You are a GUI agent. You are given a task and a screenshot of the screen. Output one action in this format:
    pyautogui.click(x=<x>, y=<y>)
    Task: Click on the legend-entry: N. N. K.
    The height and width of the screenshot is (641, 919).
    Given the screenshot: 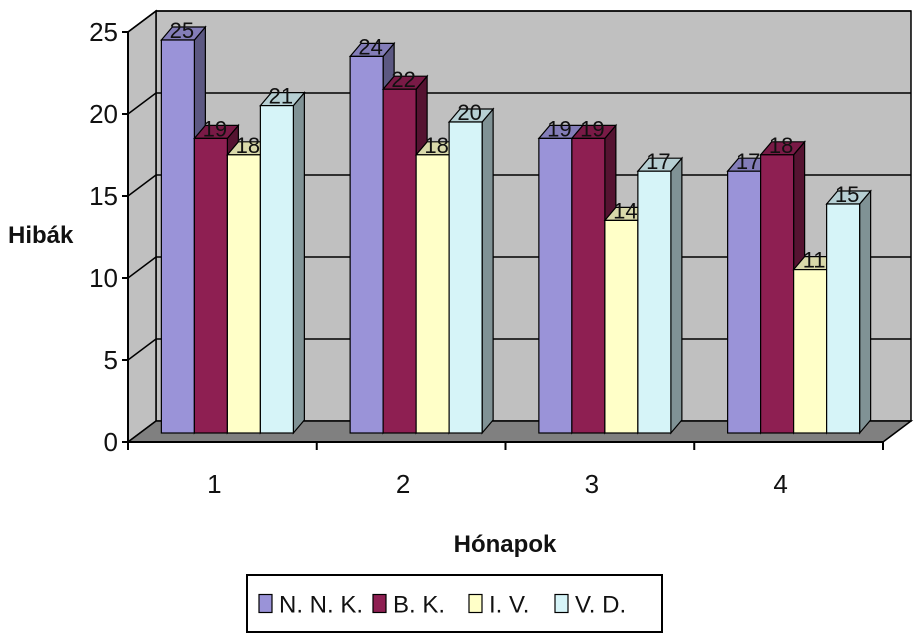 What is the action you would take?
    pyautogui.click(x=321, y=605)
    